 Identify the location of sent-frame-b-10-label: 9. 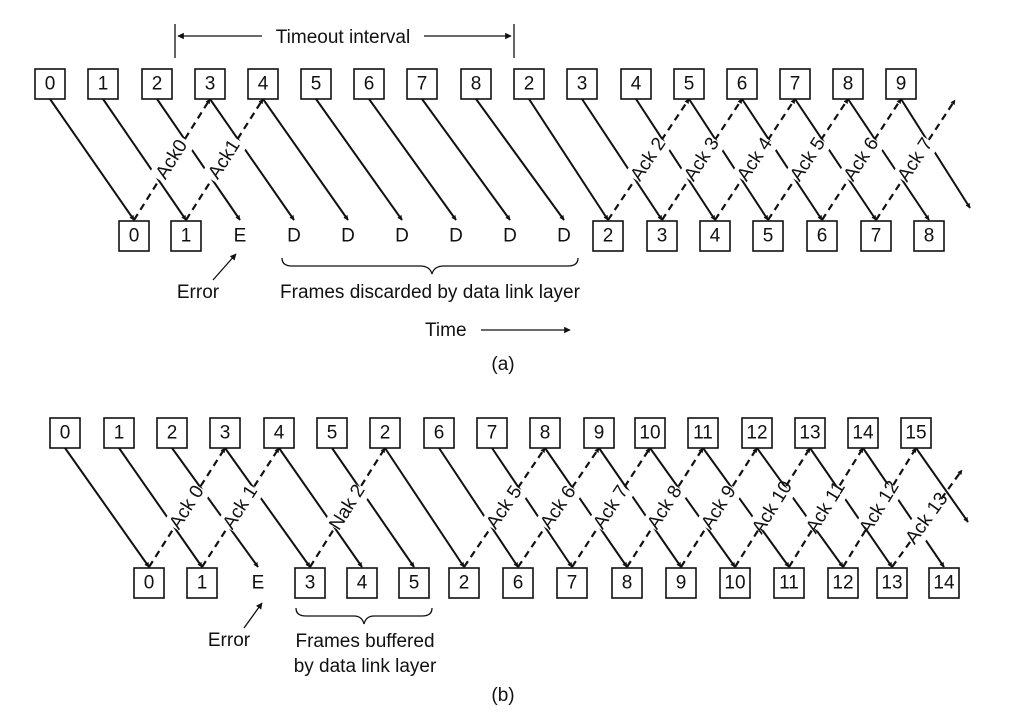
(599, 433).